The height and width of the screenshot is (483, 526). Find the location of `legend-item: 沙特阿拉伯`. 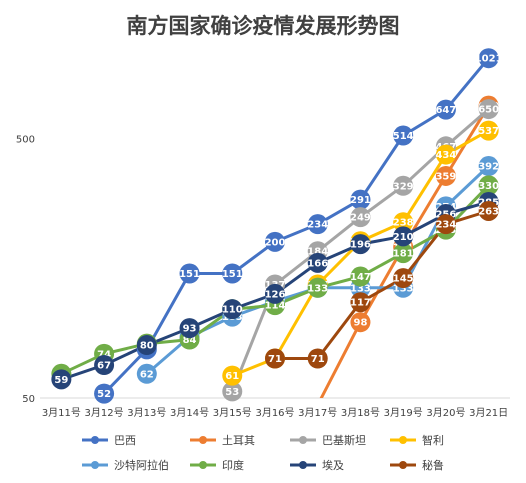

legend-item: 沙特阿拉伯 is located at coordinates (125, 465).